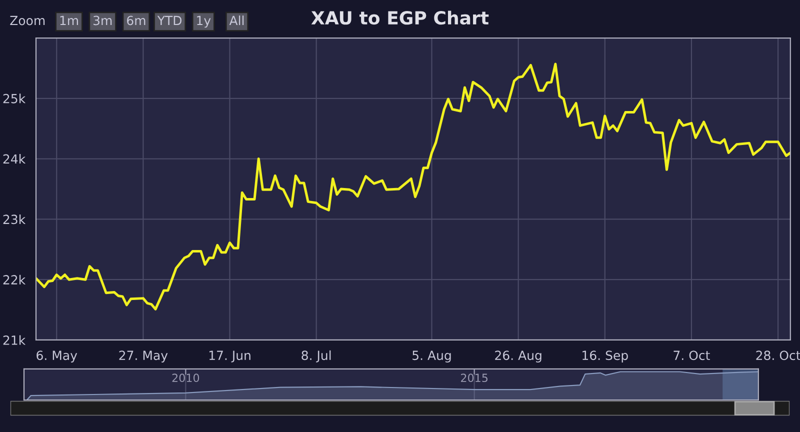 The height and width of the screenshot is (432, 800). I want to click on chart-title: XAU to EGP Chart, so click(400, 17).